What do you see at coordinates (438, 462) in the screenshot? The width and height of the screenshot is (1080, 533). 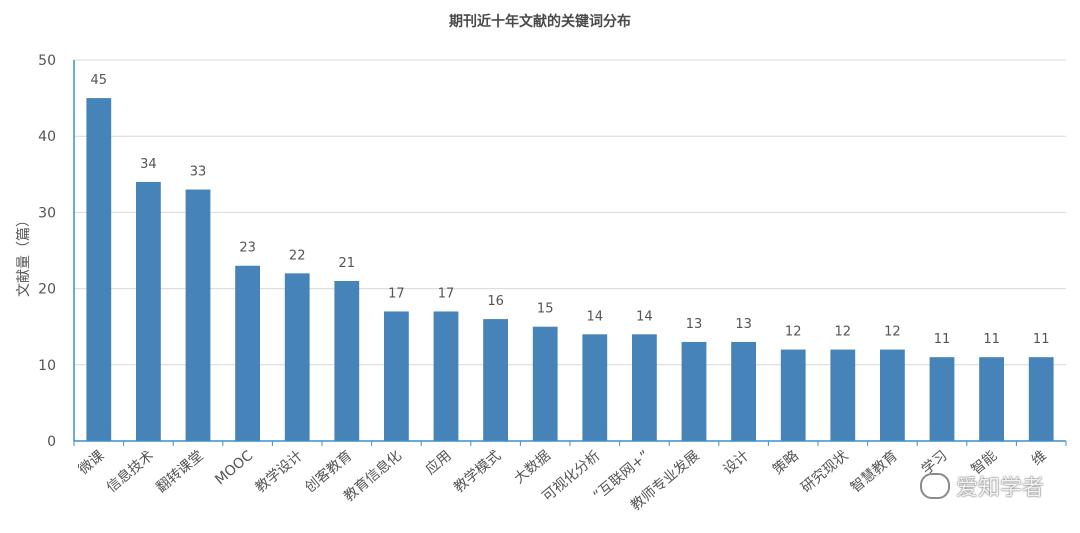 I see `x-tick-label: 应用` at bounding box center [438, 462].